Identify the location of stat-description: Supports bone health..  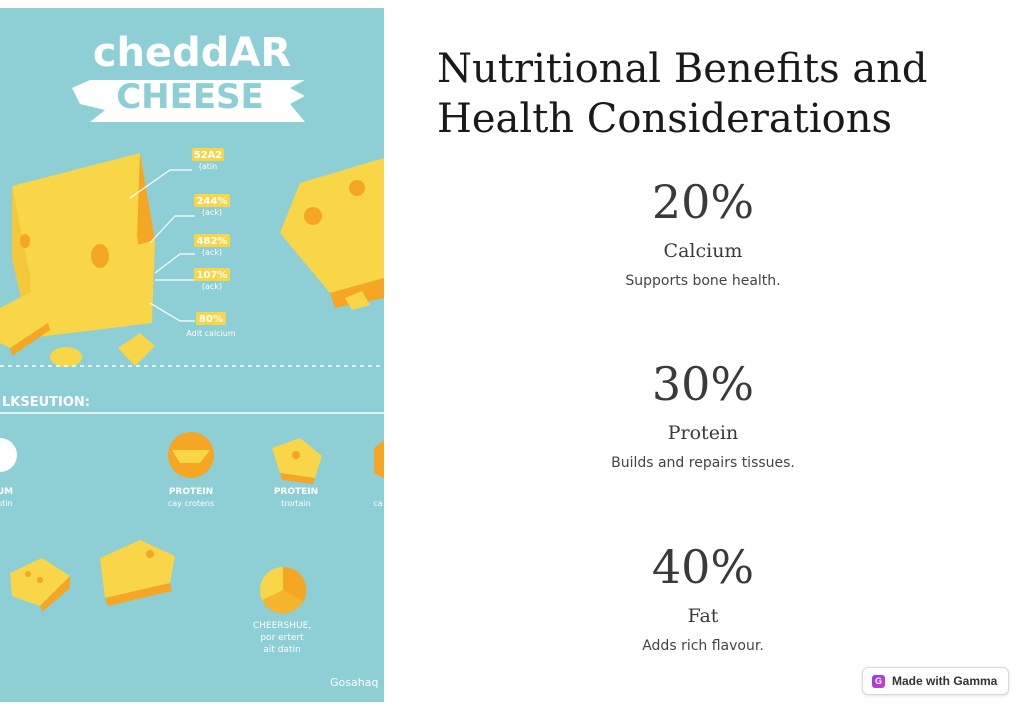
(703, 281).